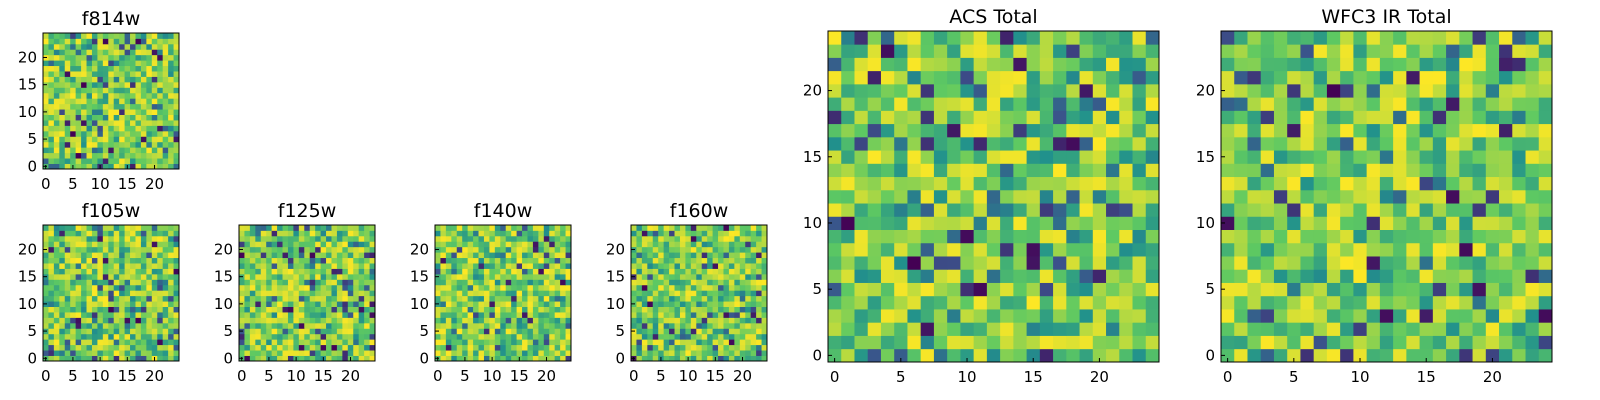 The image size is (1600, 400). Describe the element at coordinates (296, 376) in the screenshot. I see `x-tick-label: 10` at that location.